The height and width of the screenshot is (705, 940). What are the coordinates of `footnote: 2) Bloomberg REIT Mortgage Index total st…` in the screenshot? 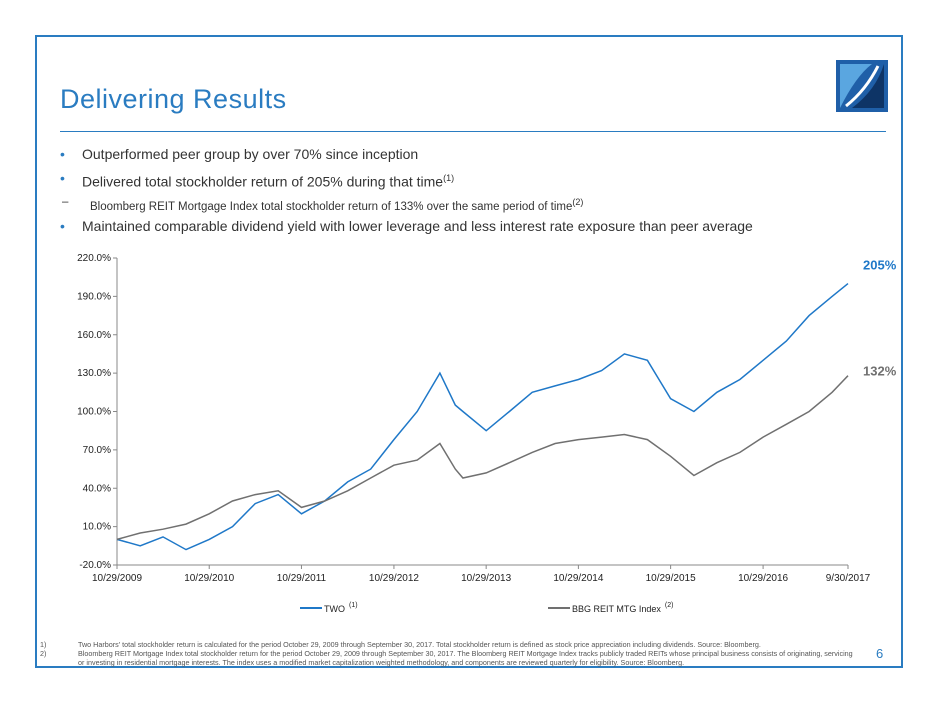 It's located at (450, 658).